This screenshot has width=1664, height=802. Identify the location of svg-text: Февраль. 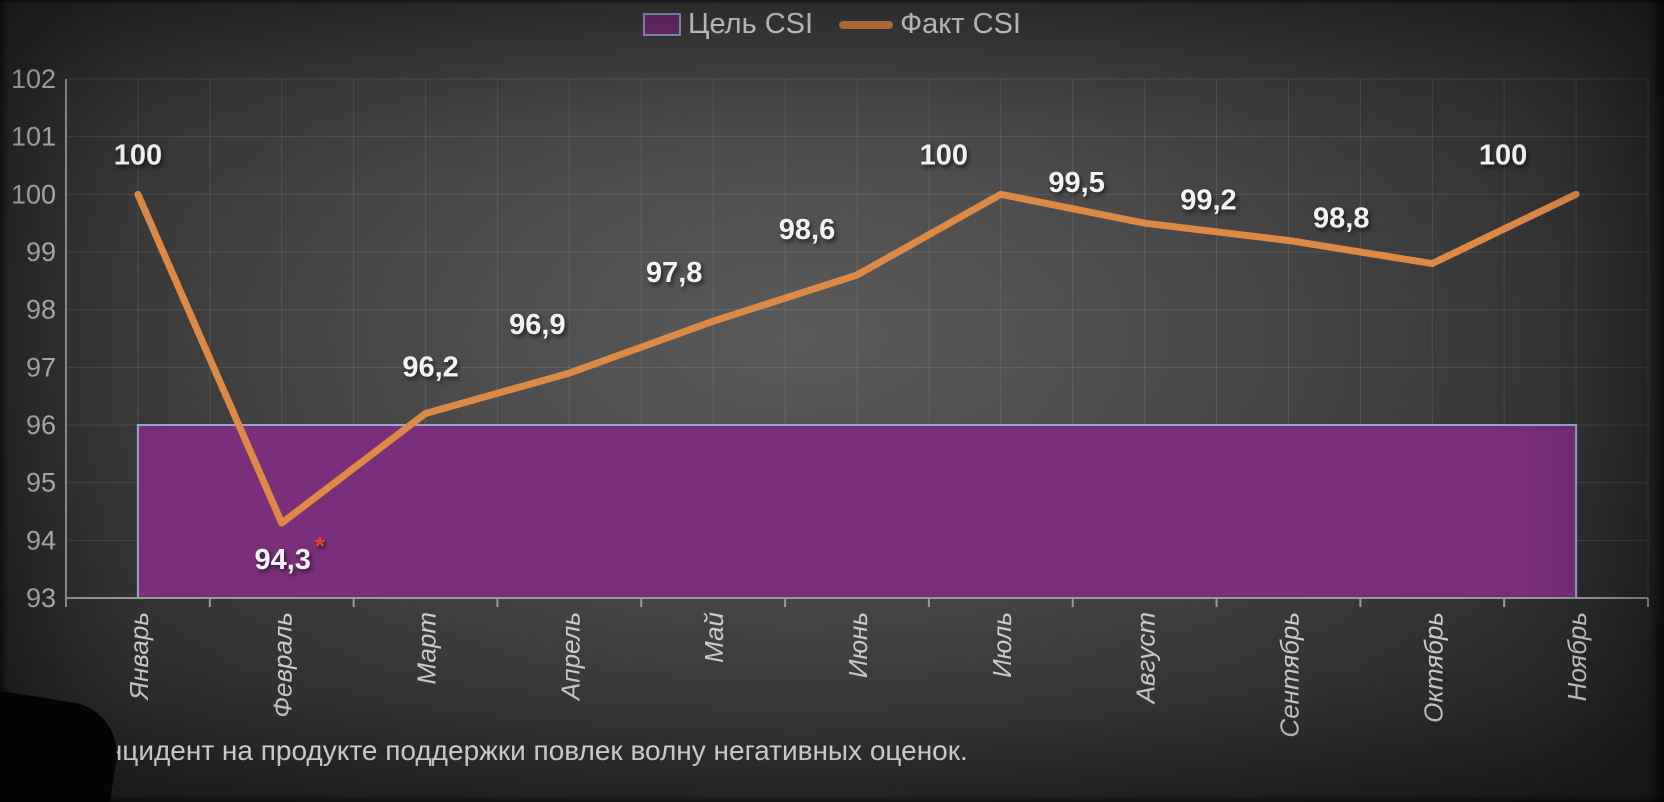
(283, 665).